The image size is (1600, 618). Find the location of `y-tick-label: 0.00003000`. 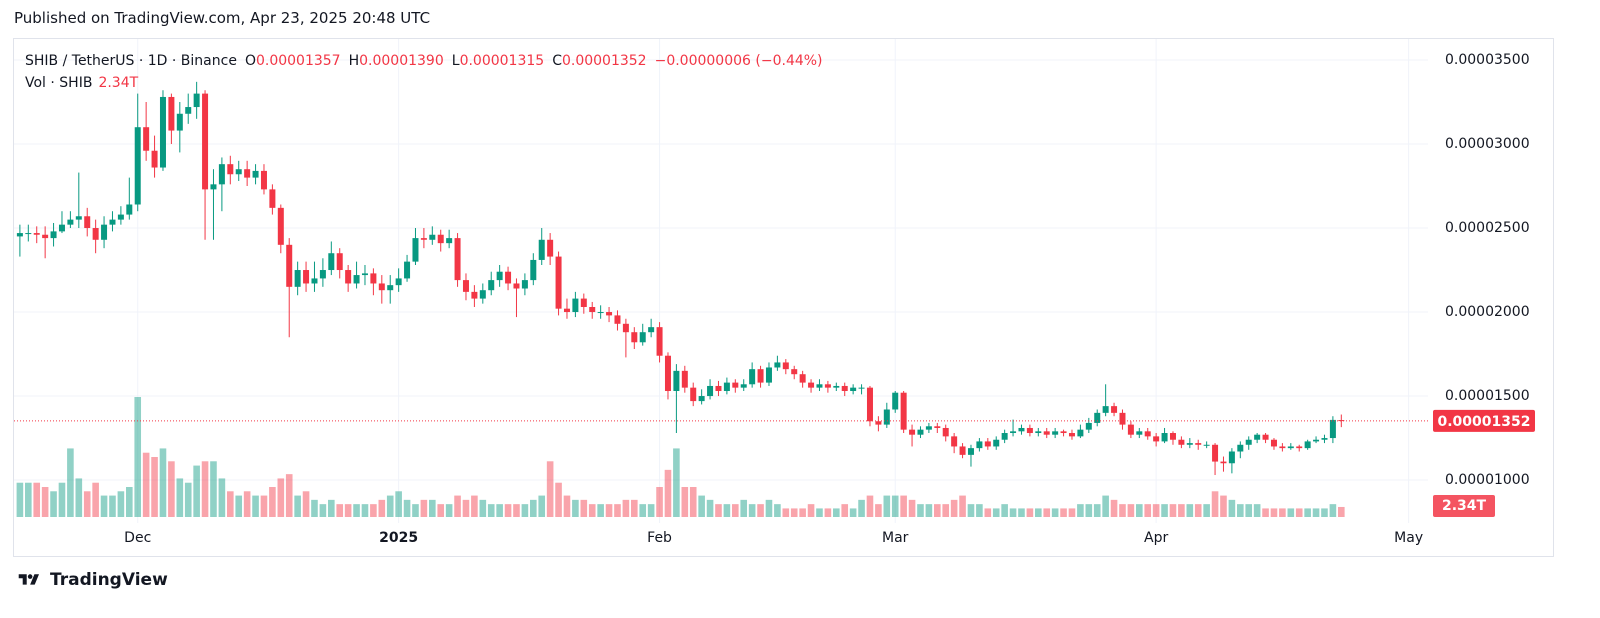

y-tick-label: 0.00003000 is located at coordinates (1487, 144).